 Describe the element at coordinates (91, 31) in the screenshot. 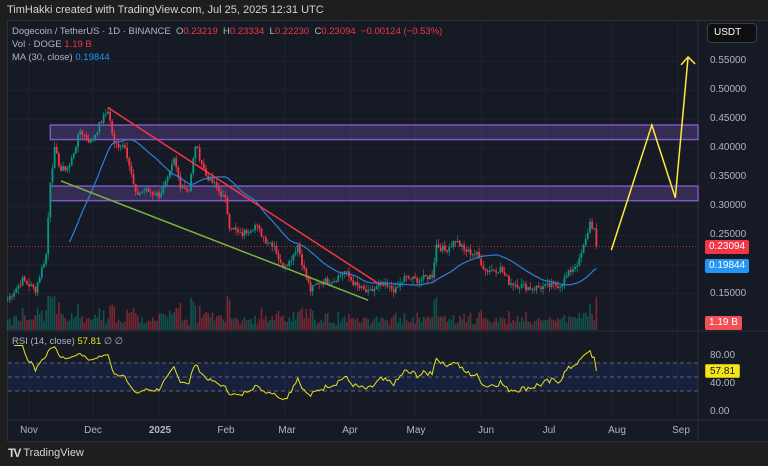

I see `symbol-name: Dogecoin / TetherUS · 1D · BINANCE` at that location.